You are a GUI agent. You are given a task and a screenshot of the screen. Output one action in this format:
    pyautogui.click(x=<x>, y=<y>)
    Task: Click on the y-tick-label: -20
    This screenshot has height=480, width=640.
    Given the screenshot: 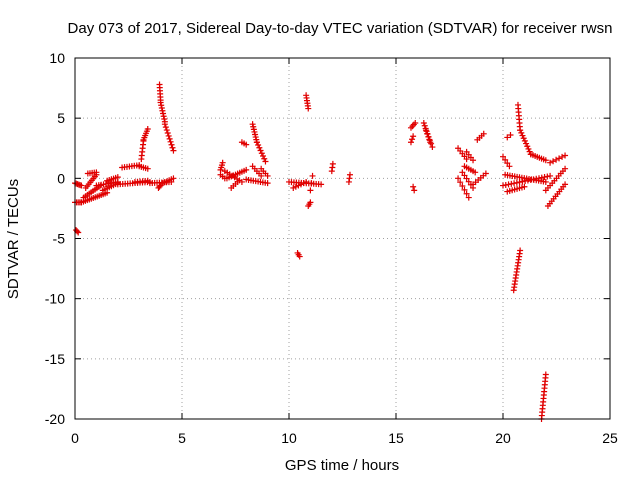 What is the action you would take?
    pyautogui.click(x=55, y=419)
    